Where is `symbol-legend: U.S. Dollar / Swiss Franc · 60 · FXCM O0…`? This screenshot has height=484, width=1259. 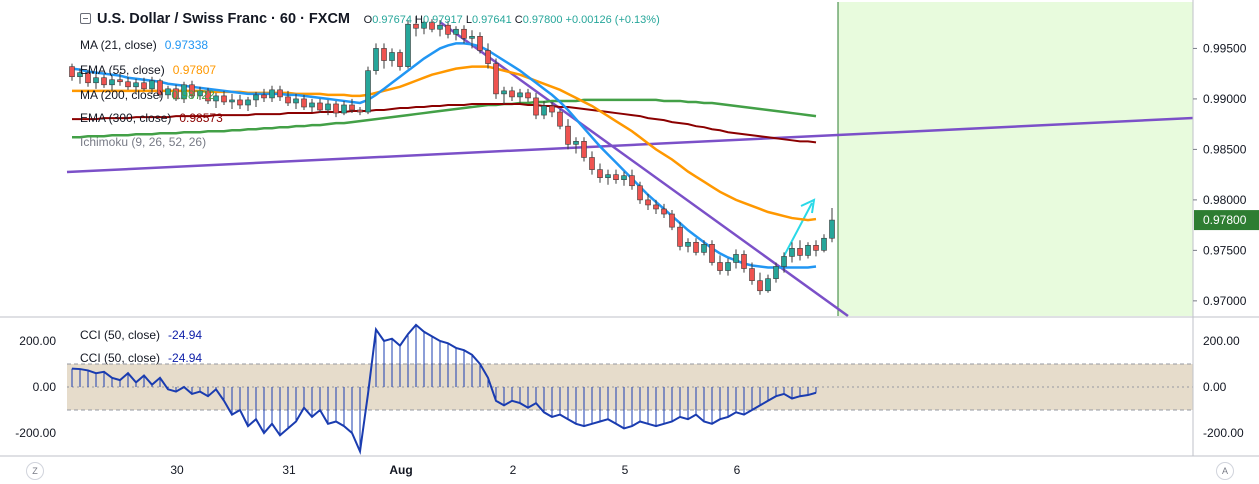 symbol-legend: U.S. Dollar / Swiss Franc · 60 · FXCM O0… is located at coordinates (378, 19).